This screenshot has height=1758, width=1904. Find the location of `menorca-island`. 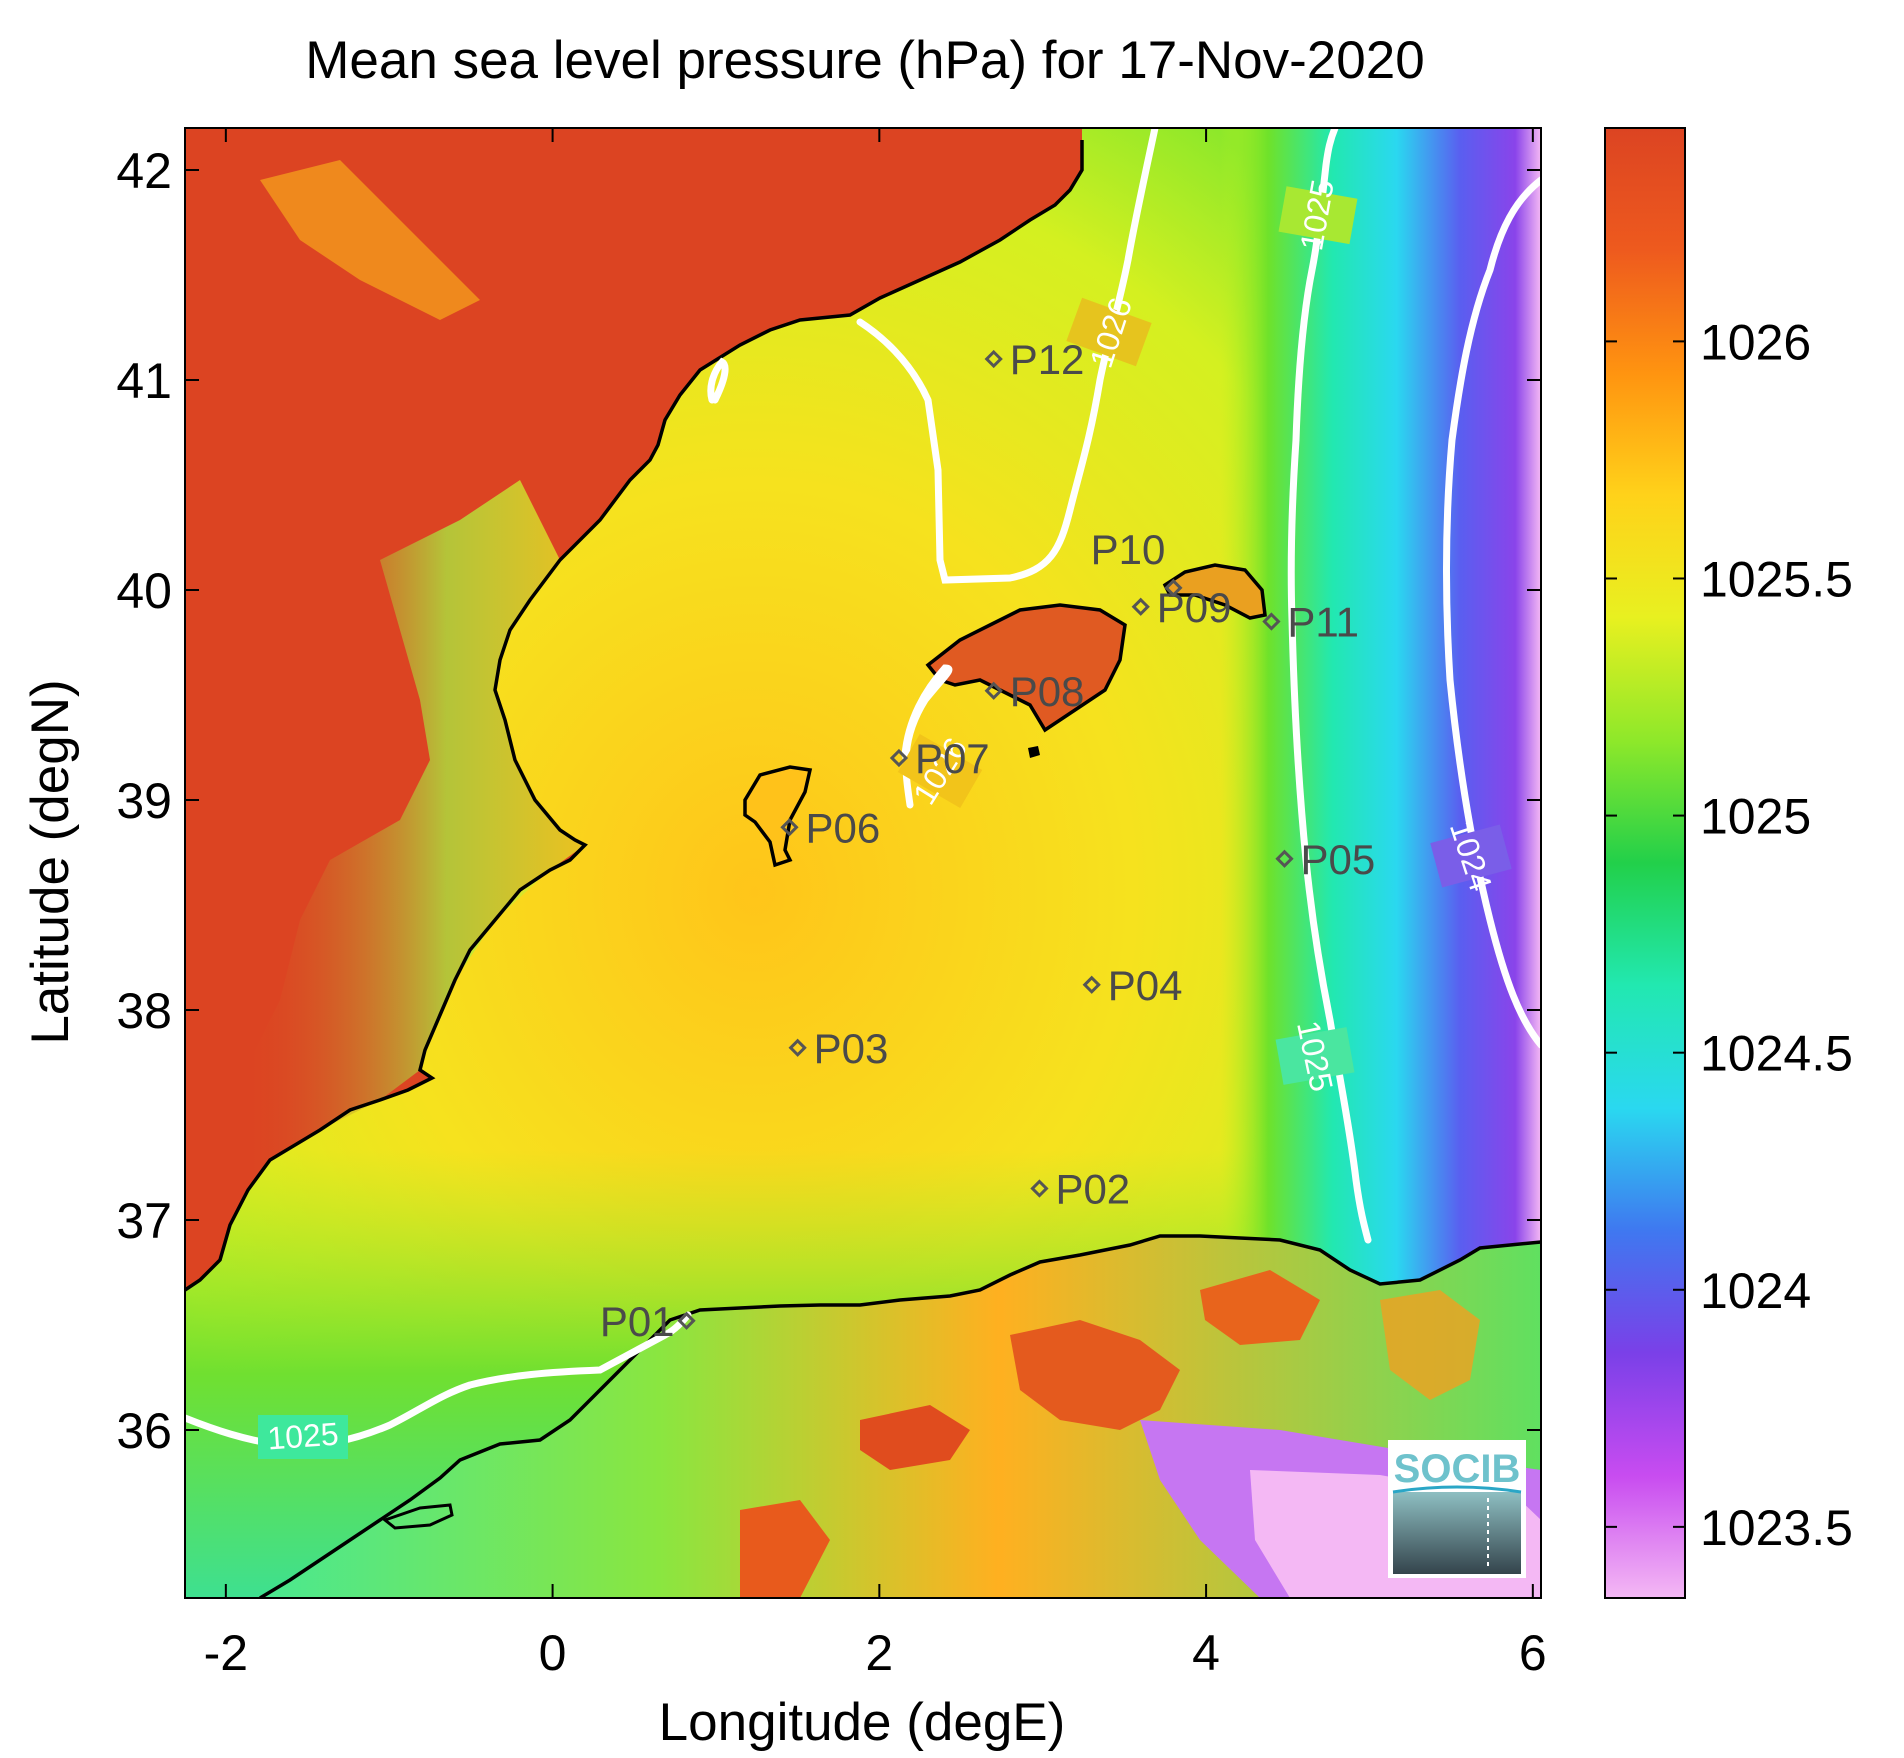

menorca-island is located at coordinates (1214, 591).